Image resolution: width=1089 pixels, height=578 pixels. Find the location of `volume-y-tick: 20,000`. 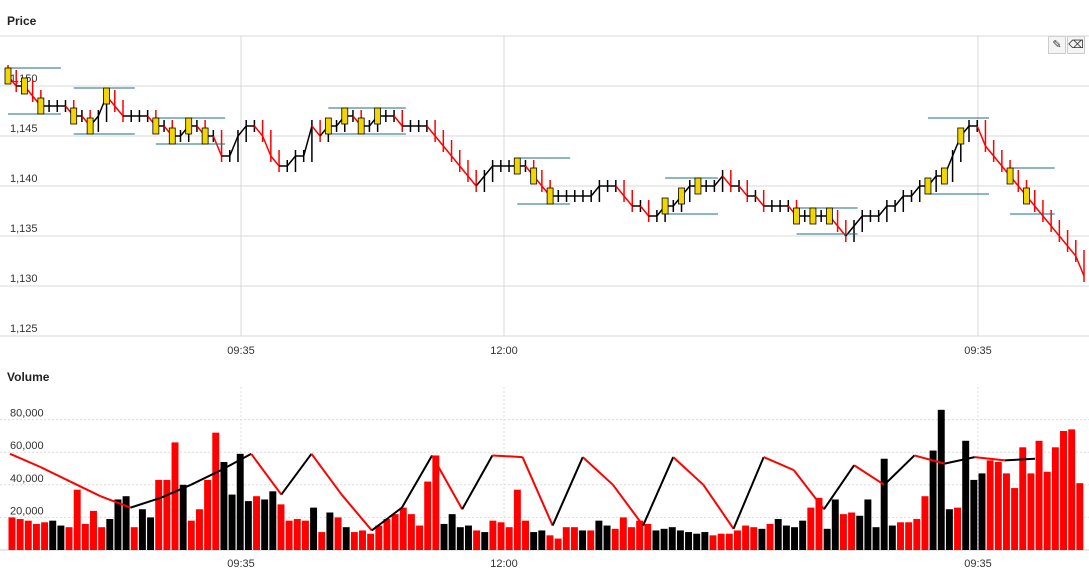

volume-y-tick: 20,000 is located at coordinates (27, 511).